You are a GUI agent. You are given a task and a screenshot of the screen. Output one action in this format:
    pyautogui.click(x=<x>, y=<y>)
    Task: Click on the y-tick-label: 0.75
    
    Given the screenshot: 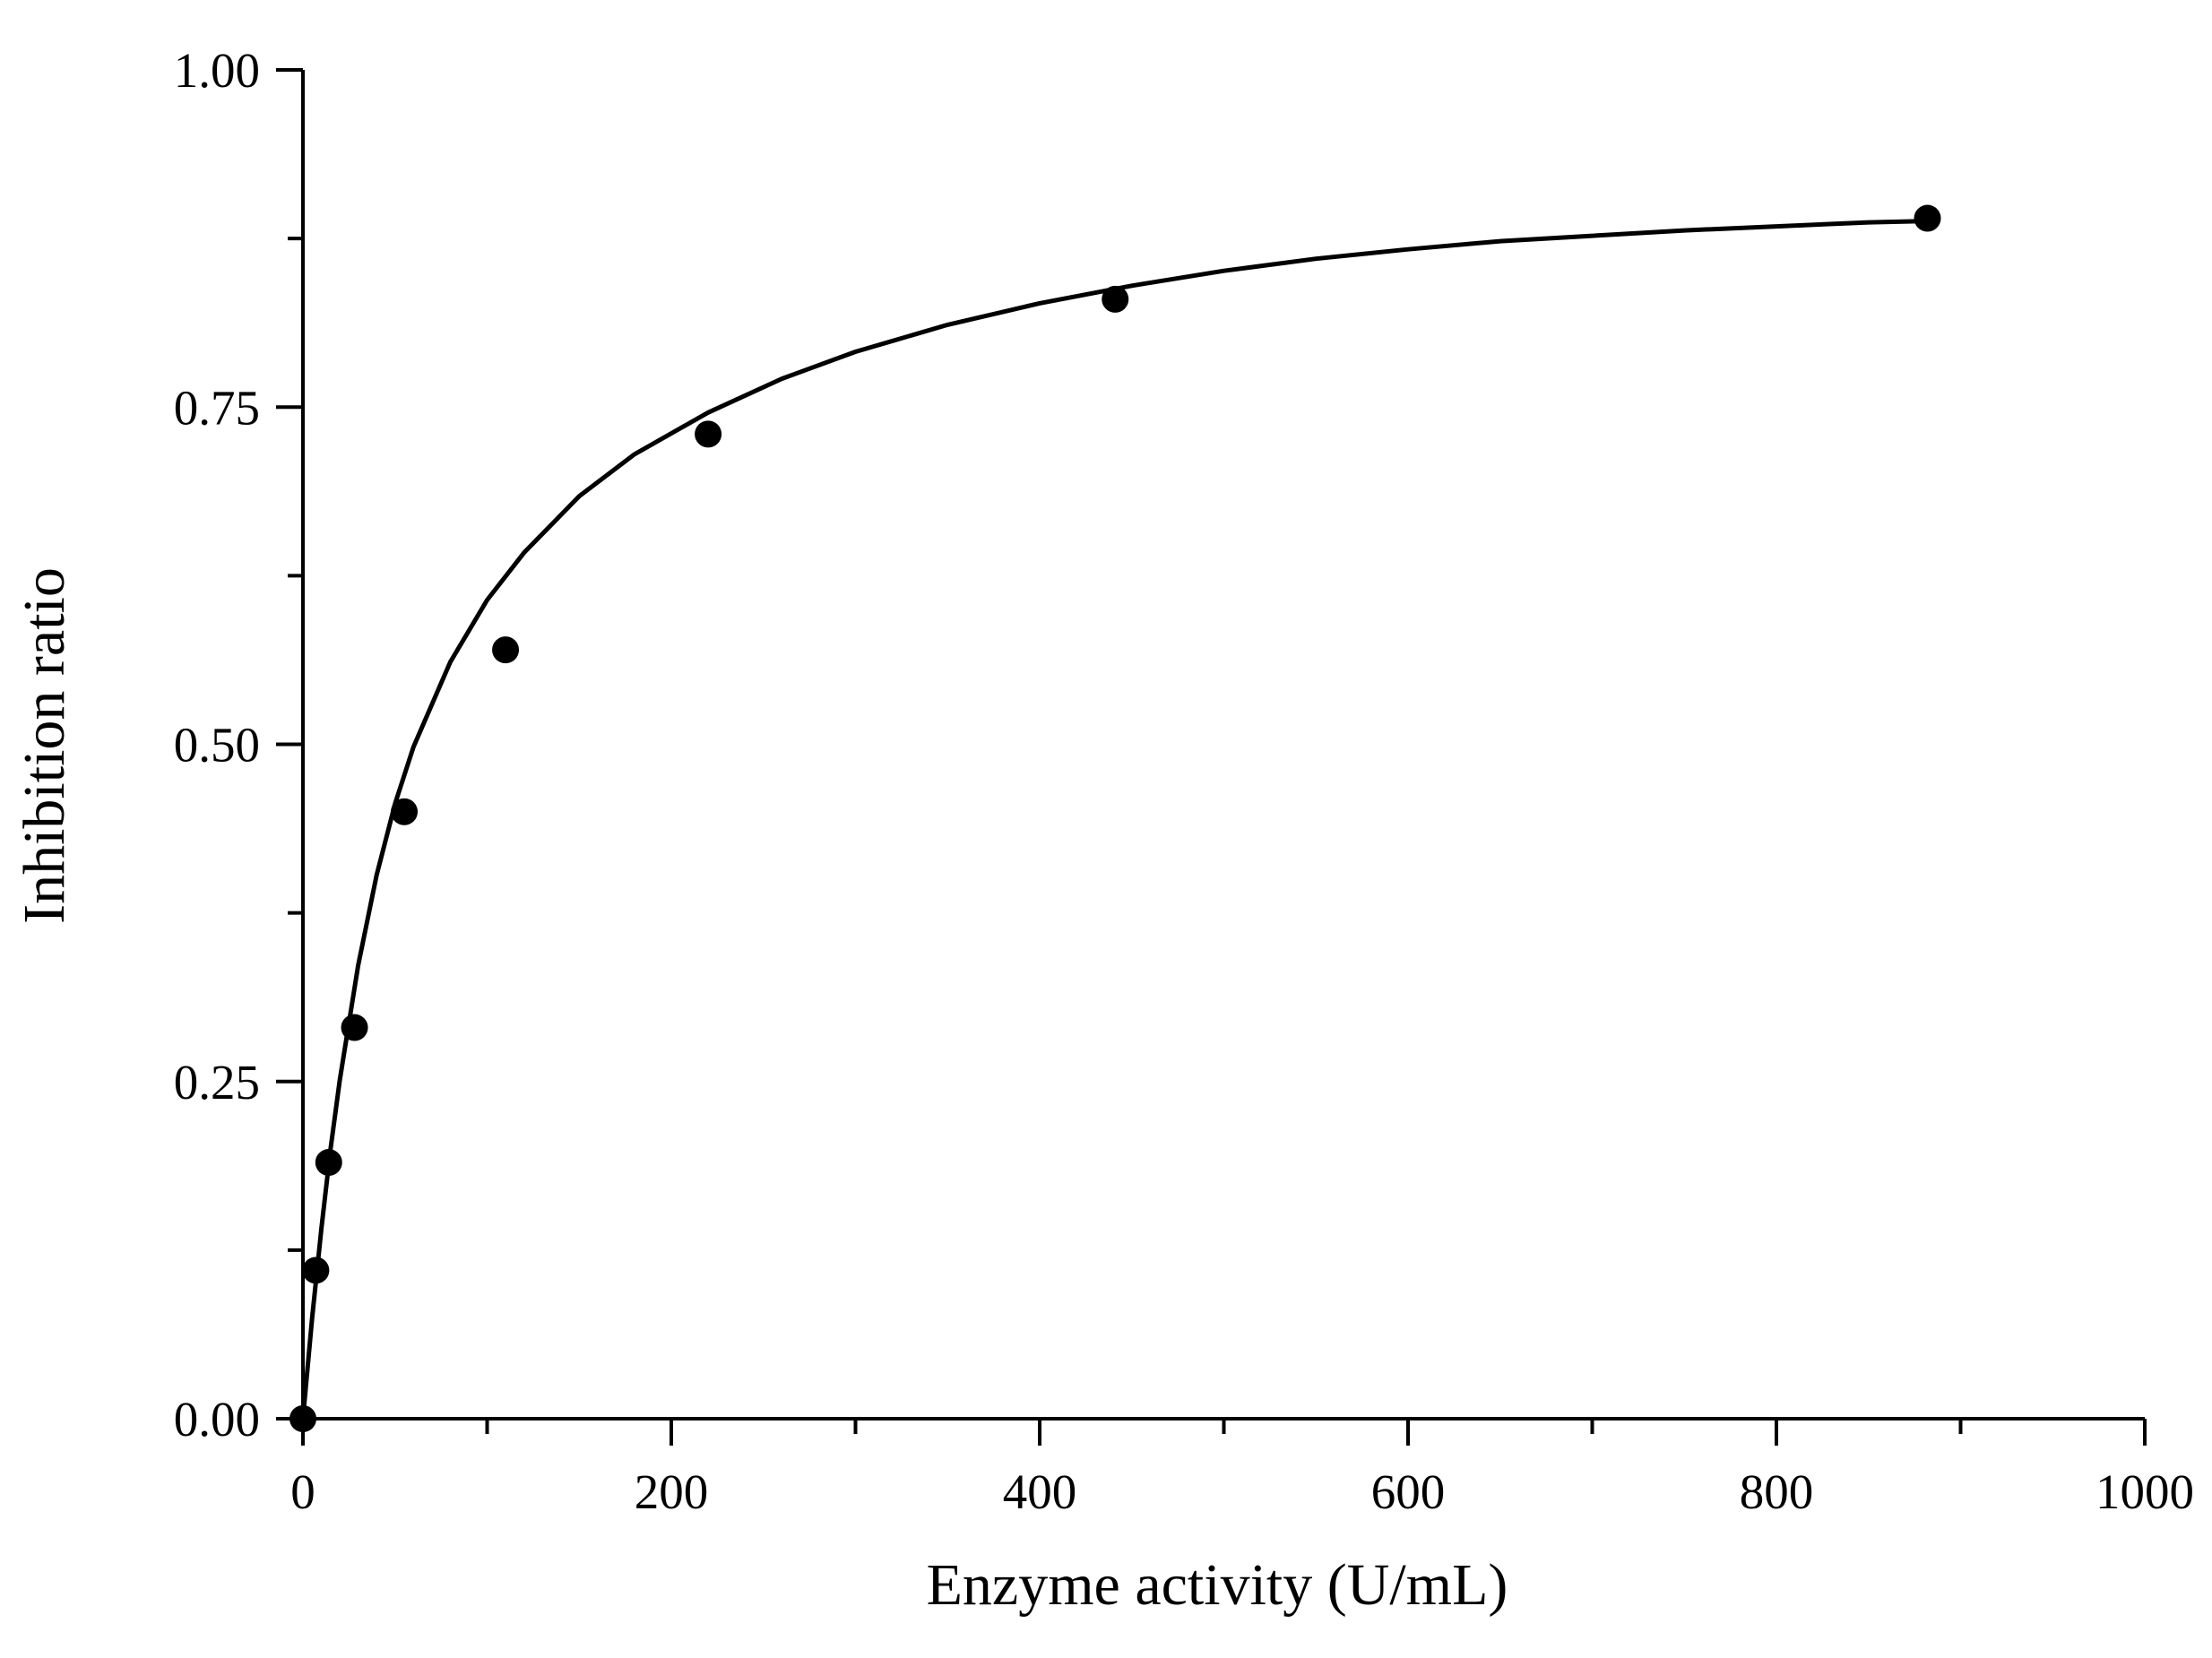 What is the action you would take?
    pyautogui.click(x=217, y=407)
    